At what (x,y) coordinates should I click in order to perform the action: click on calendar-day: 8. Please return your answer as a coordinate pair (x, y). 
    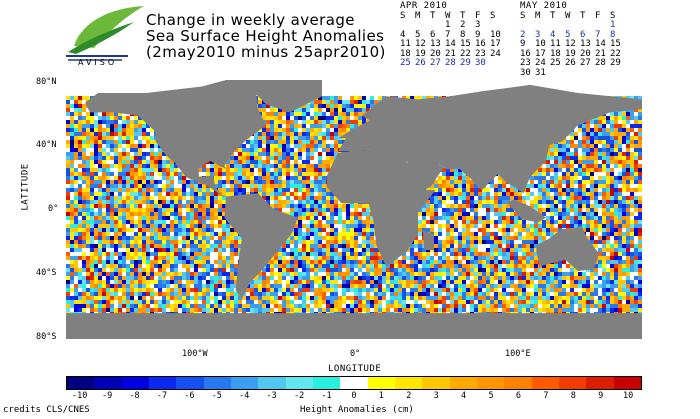
    Looking at the image, I should click on (613, 34).